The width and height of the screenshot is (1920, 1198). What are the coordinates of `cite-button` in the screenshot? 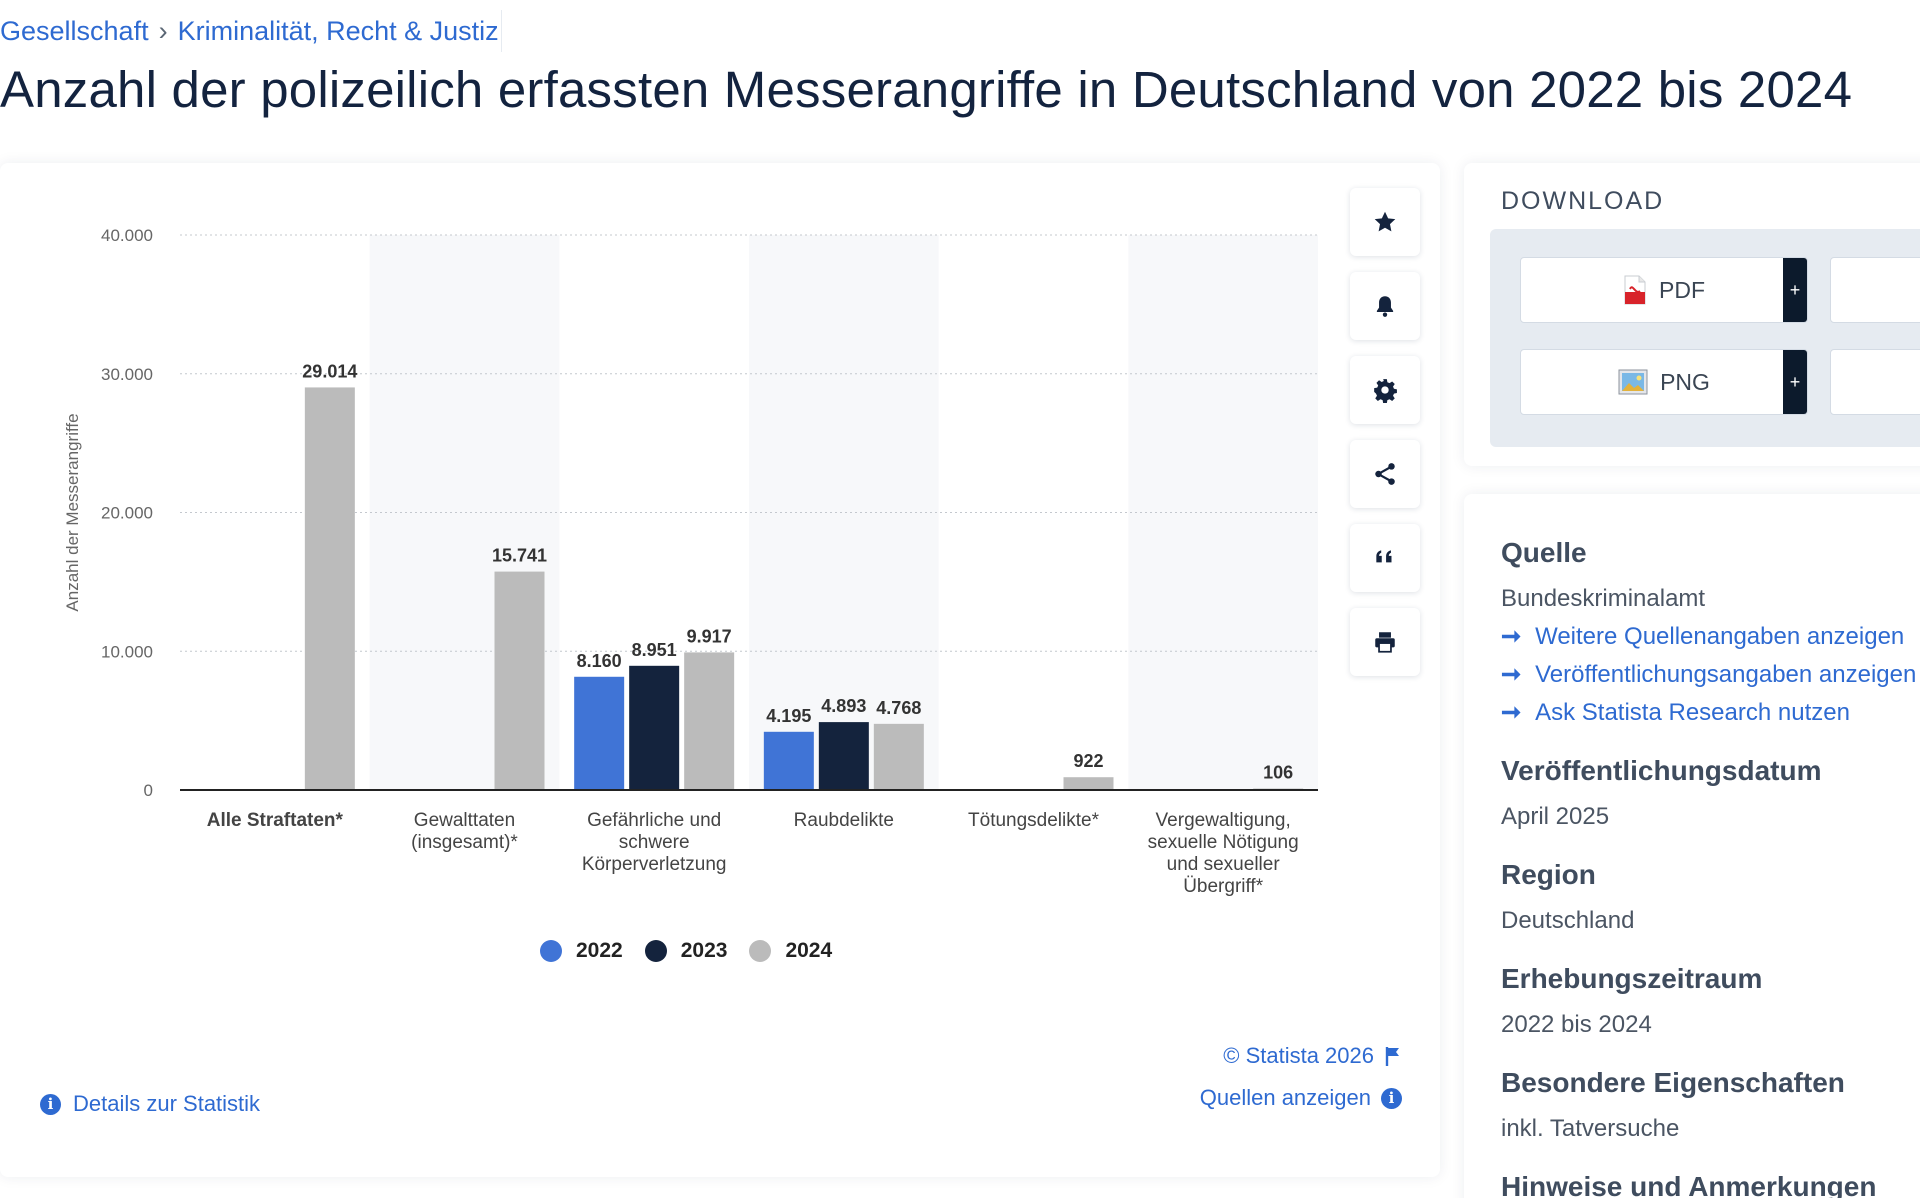 It's located at (1385, 558).